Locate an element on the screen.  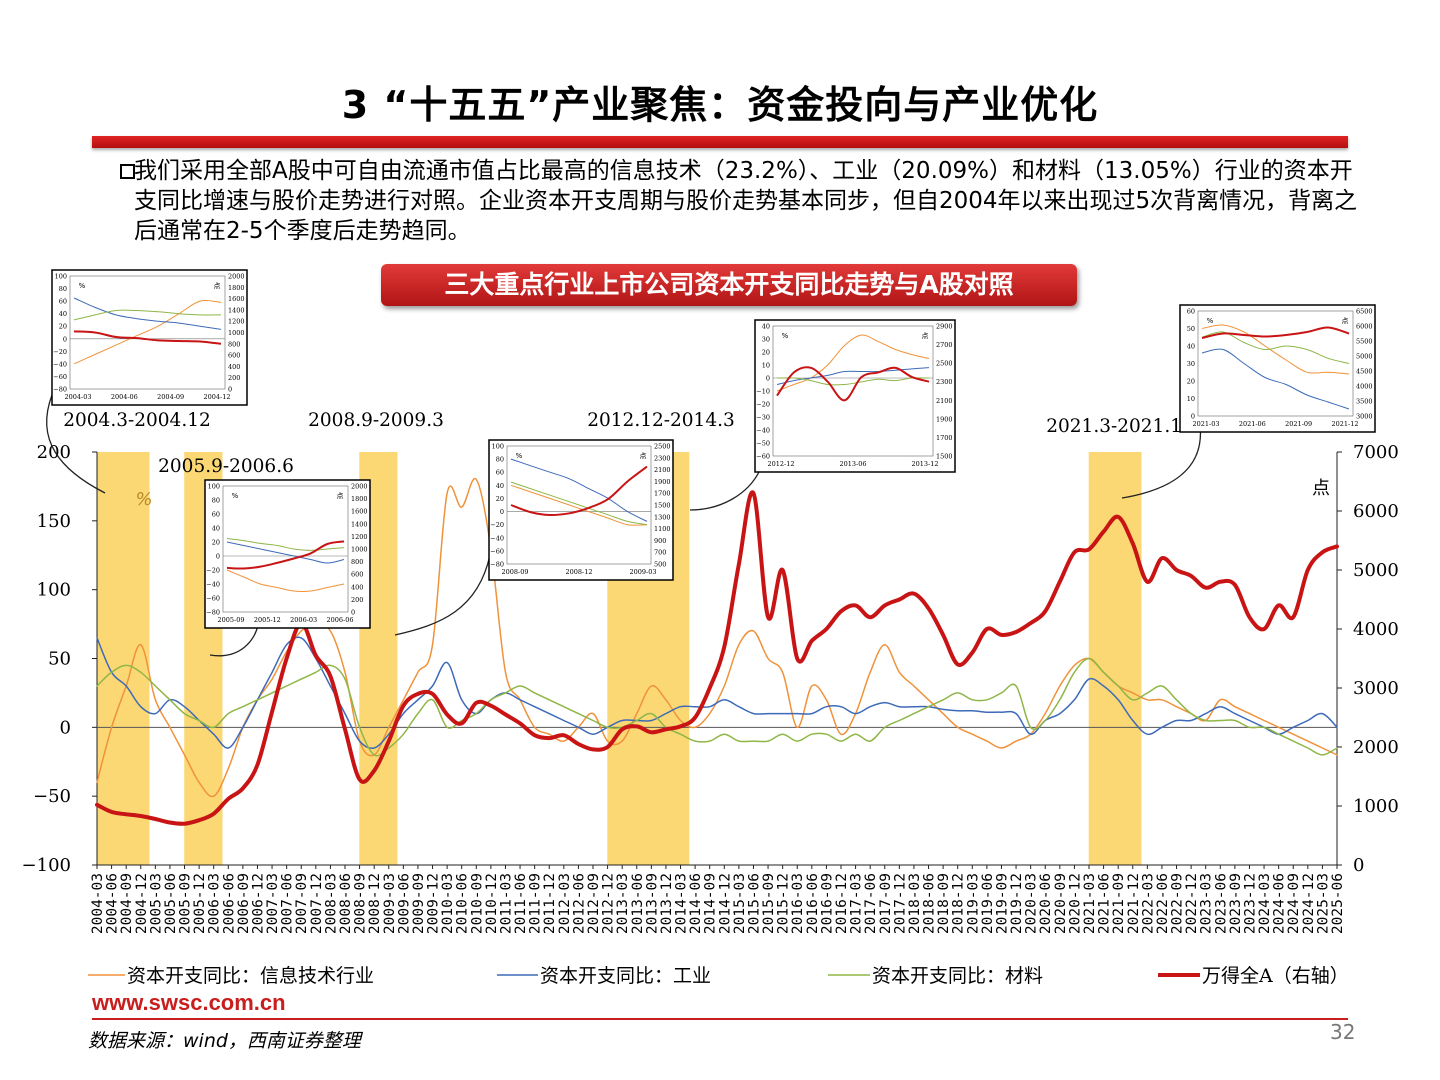
inset-right-tick-label: 1900 is located at coordinates (944, 419).